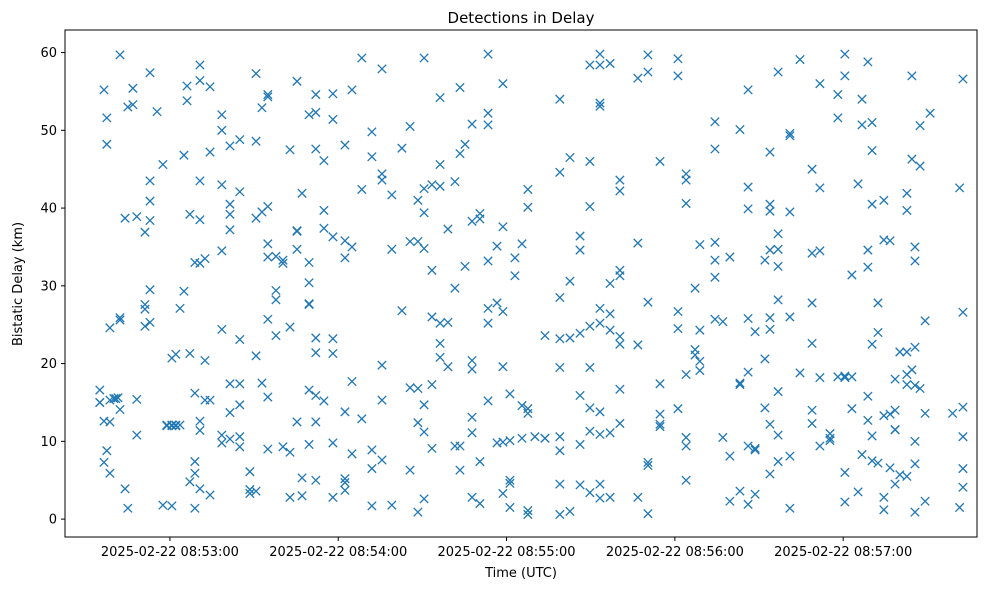 The width and height of the screenshot is (989, 590). Describe the element at coordinates (48, 286) in the screenshot. I see `y-tick-label: 30` at that location.